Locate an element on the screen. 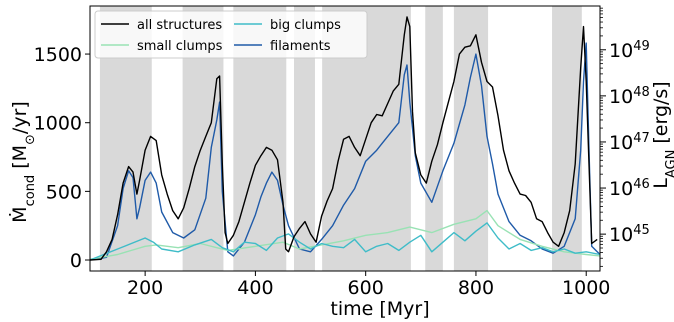 This screenshot has height=322, width=674. legend-label-all-structures: all structures is located at coordinates (179, 25).